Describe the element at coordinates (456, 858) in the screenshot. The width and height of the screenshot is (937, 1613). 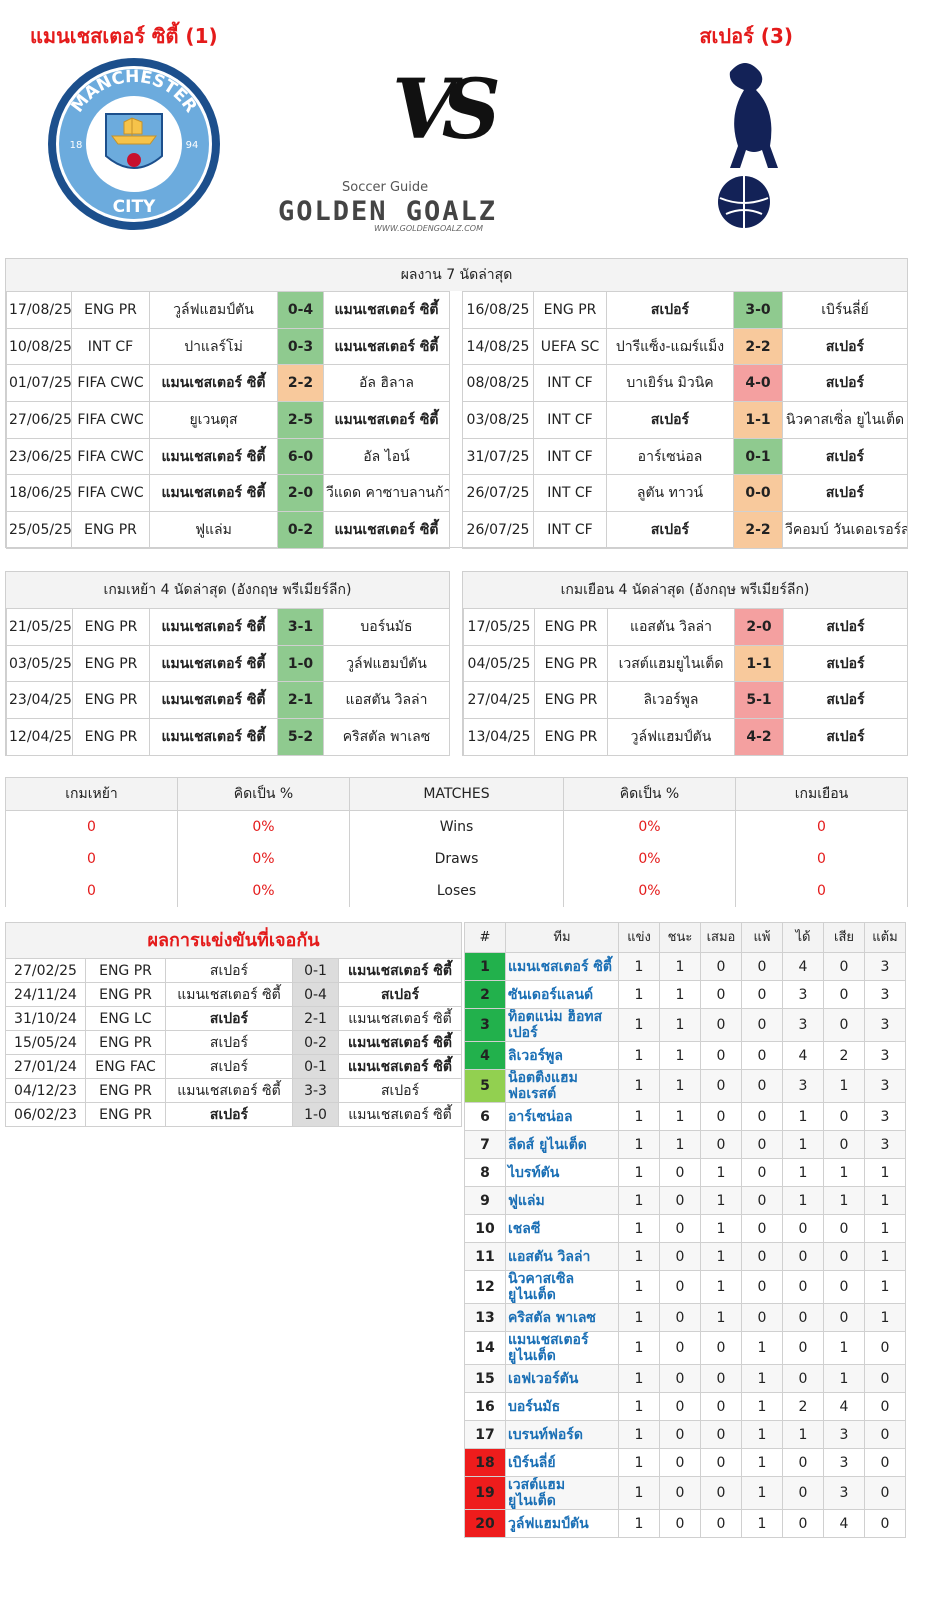
I see `summary-cell: Draws` at that location.